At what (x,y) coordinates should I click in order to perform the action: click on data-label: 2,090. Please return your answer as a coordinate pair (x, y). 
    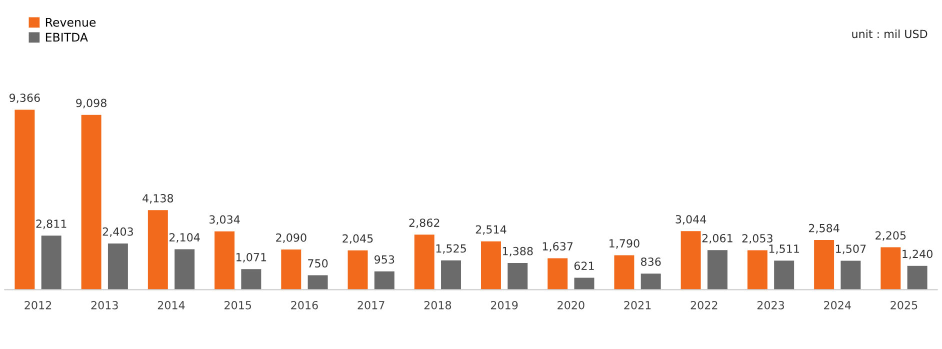
    Looking at the image, I should click on (291, 238).